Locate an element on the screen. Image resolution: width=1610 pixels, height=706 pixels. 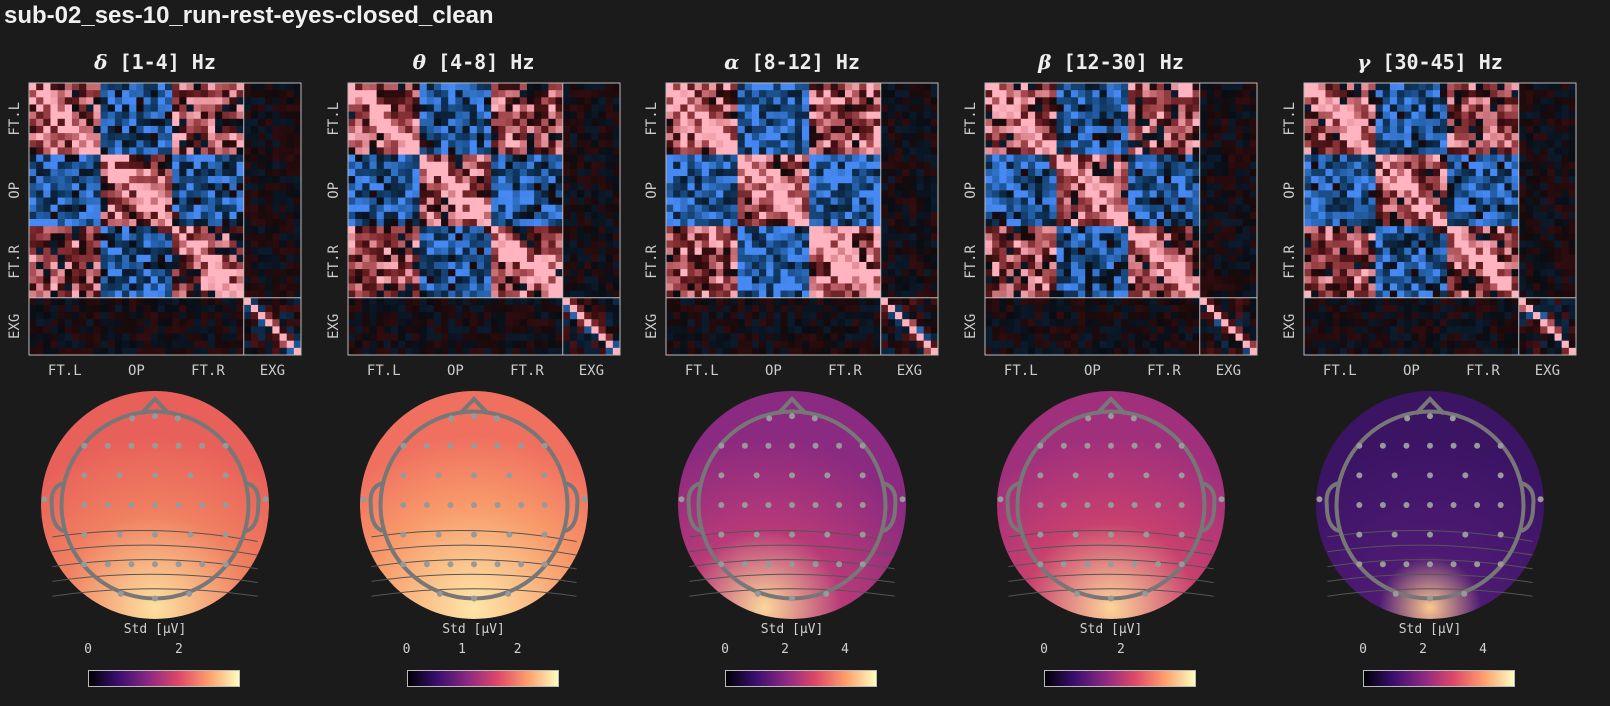
contour-line is located at coordinates (792, 578).